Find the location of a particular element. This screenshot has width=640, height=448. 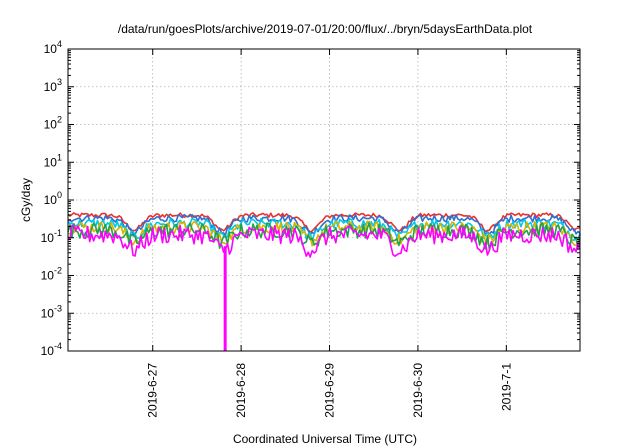

y-tick-exponent: 1 is located at coordinates (59, 157).